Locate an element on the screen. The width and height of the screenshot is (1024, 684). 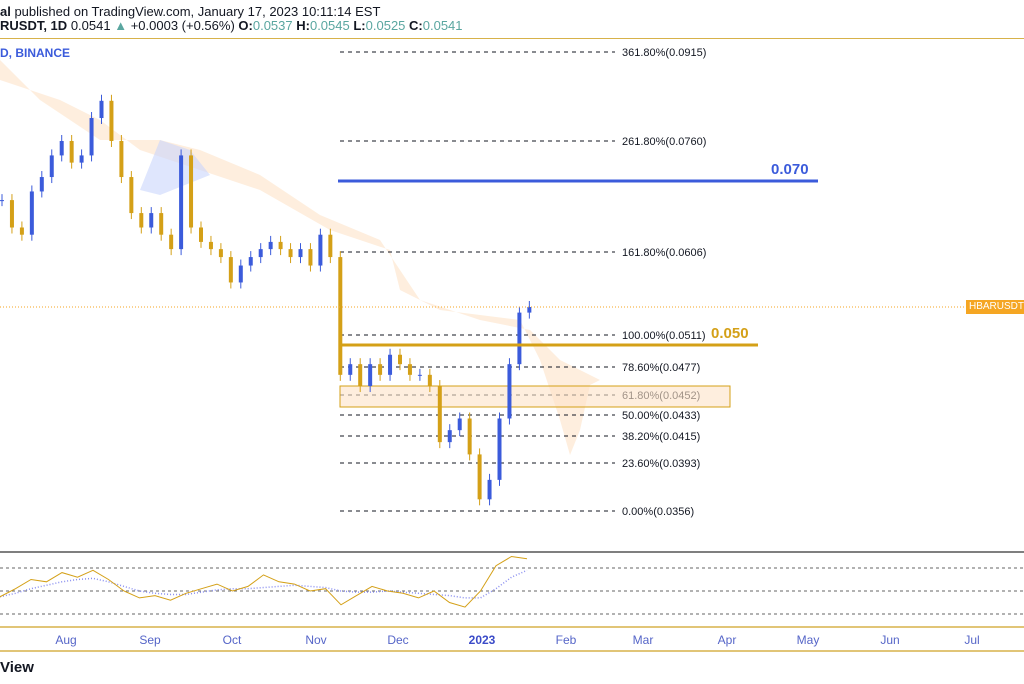
low-label: L: is located at coordinates (359, 25).